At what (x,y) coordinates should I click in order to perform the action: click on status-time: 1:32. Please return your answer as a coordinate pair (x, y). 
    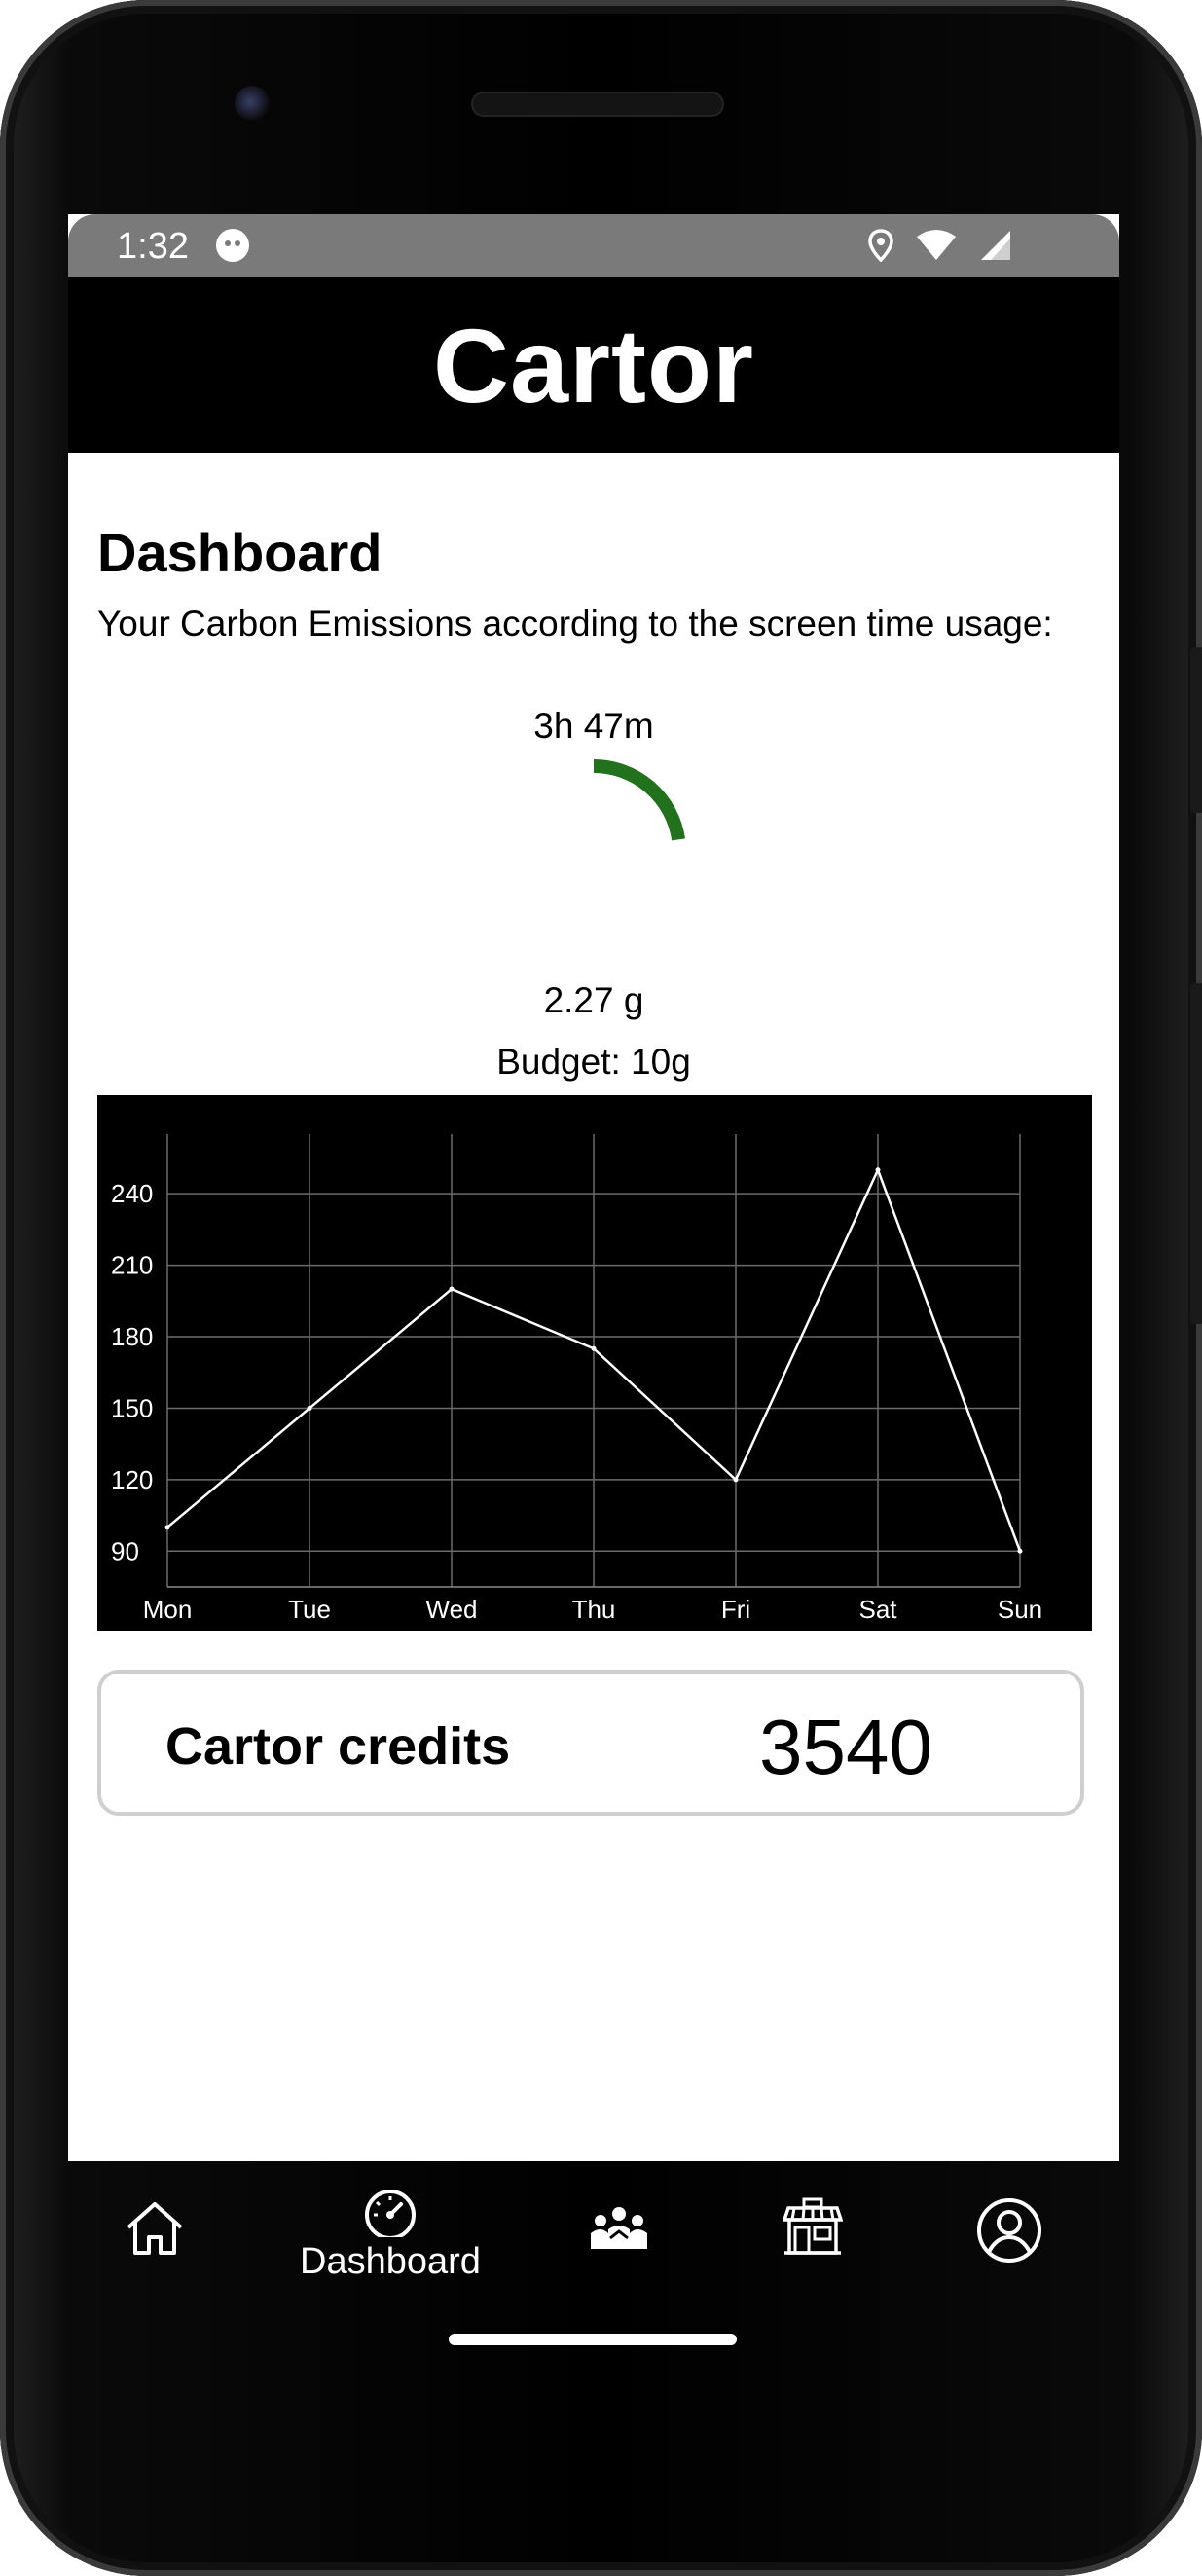
    Looking at the image, I should click on (153, 246).